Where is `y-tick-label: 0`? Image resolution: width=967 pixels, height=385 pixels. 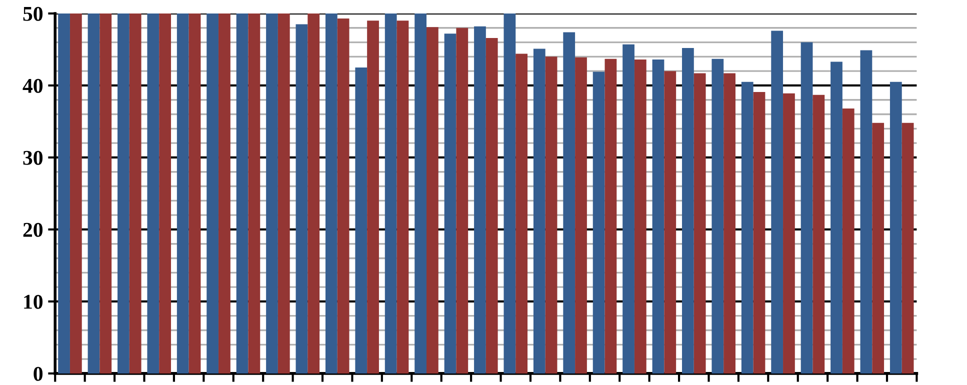
y-tick-label: 0 is located at coordinates (38, 373).